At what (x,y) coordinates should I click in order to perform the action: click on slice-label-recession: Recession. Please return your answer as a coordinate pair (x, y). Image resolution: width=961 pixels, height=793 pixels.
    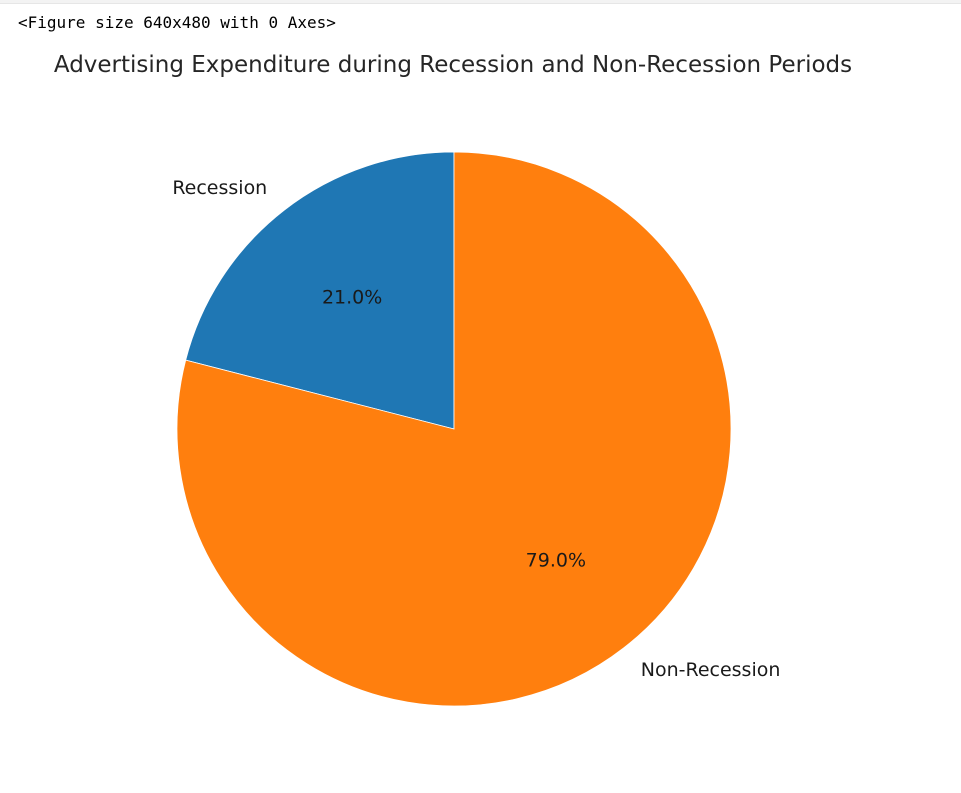
    Looking at the image, I should click on (219, 188).